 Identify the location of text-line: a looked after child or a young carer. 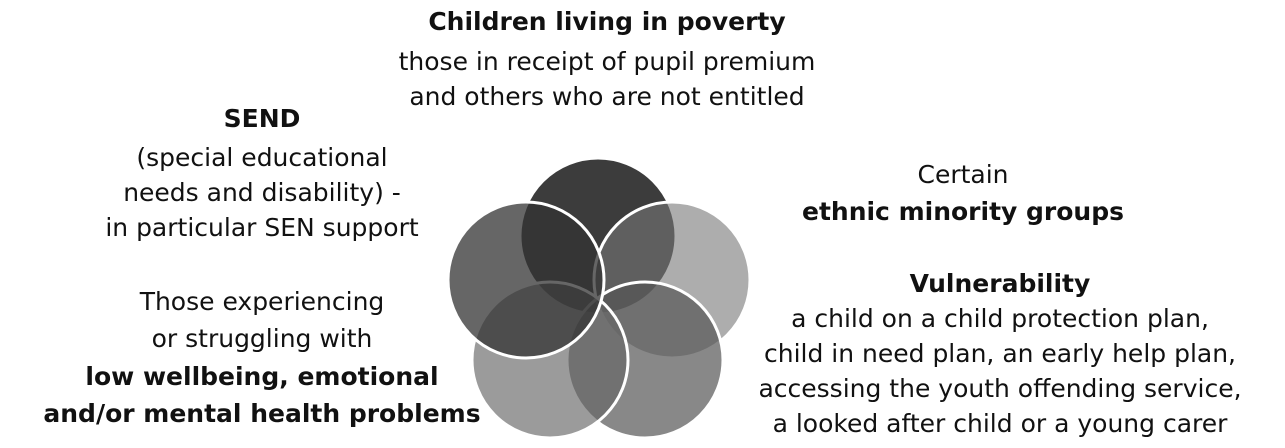
(1001, 423).